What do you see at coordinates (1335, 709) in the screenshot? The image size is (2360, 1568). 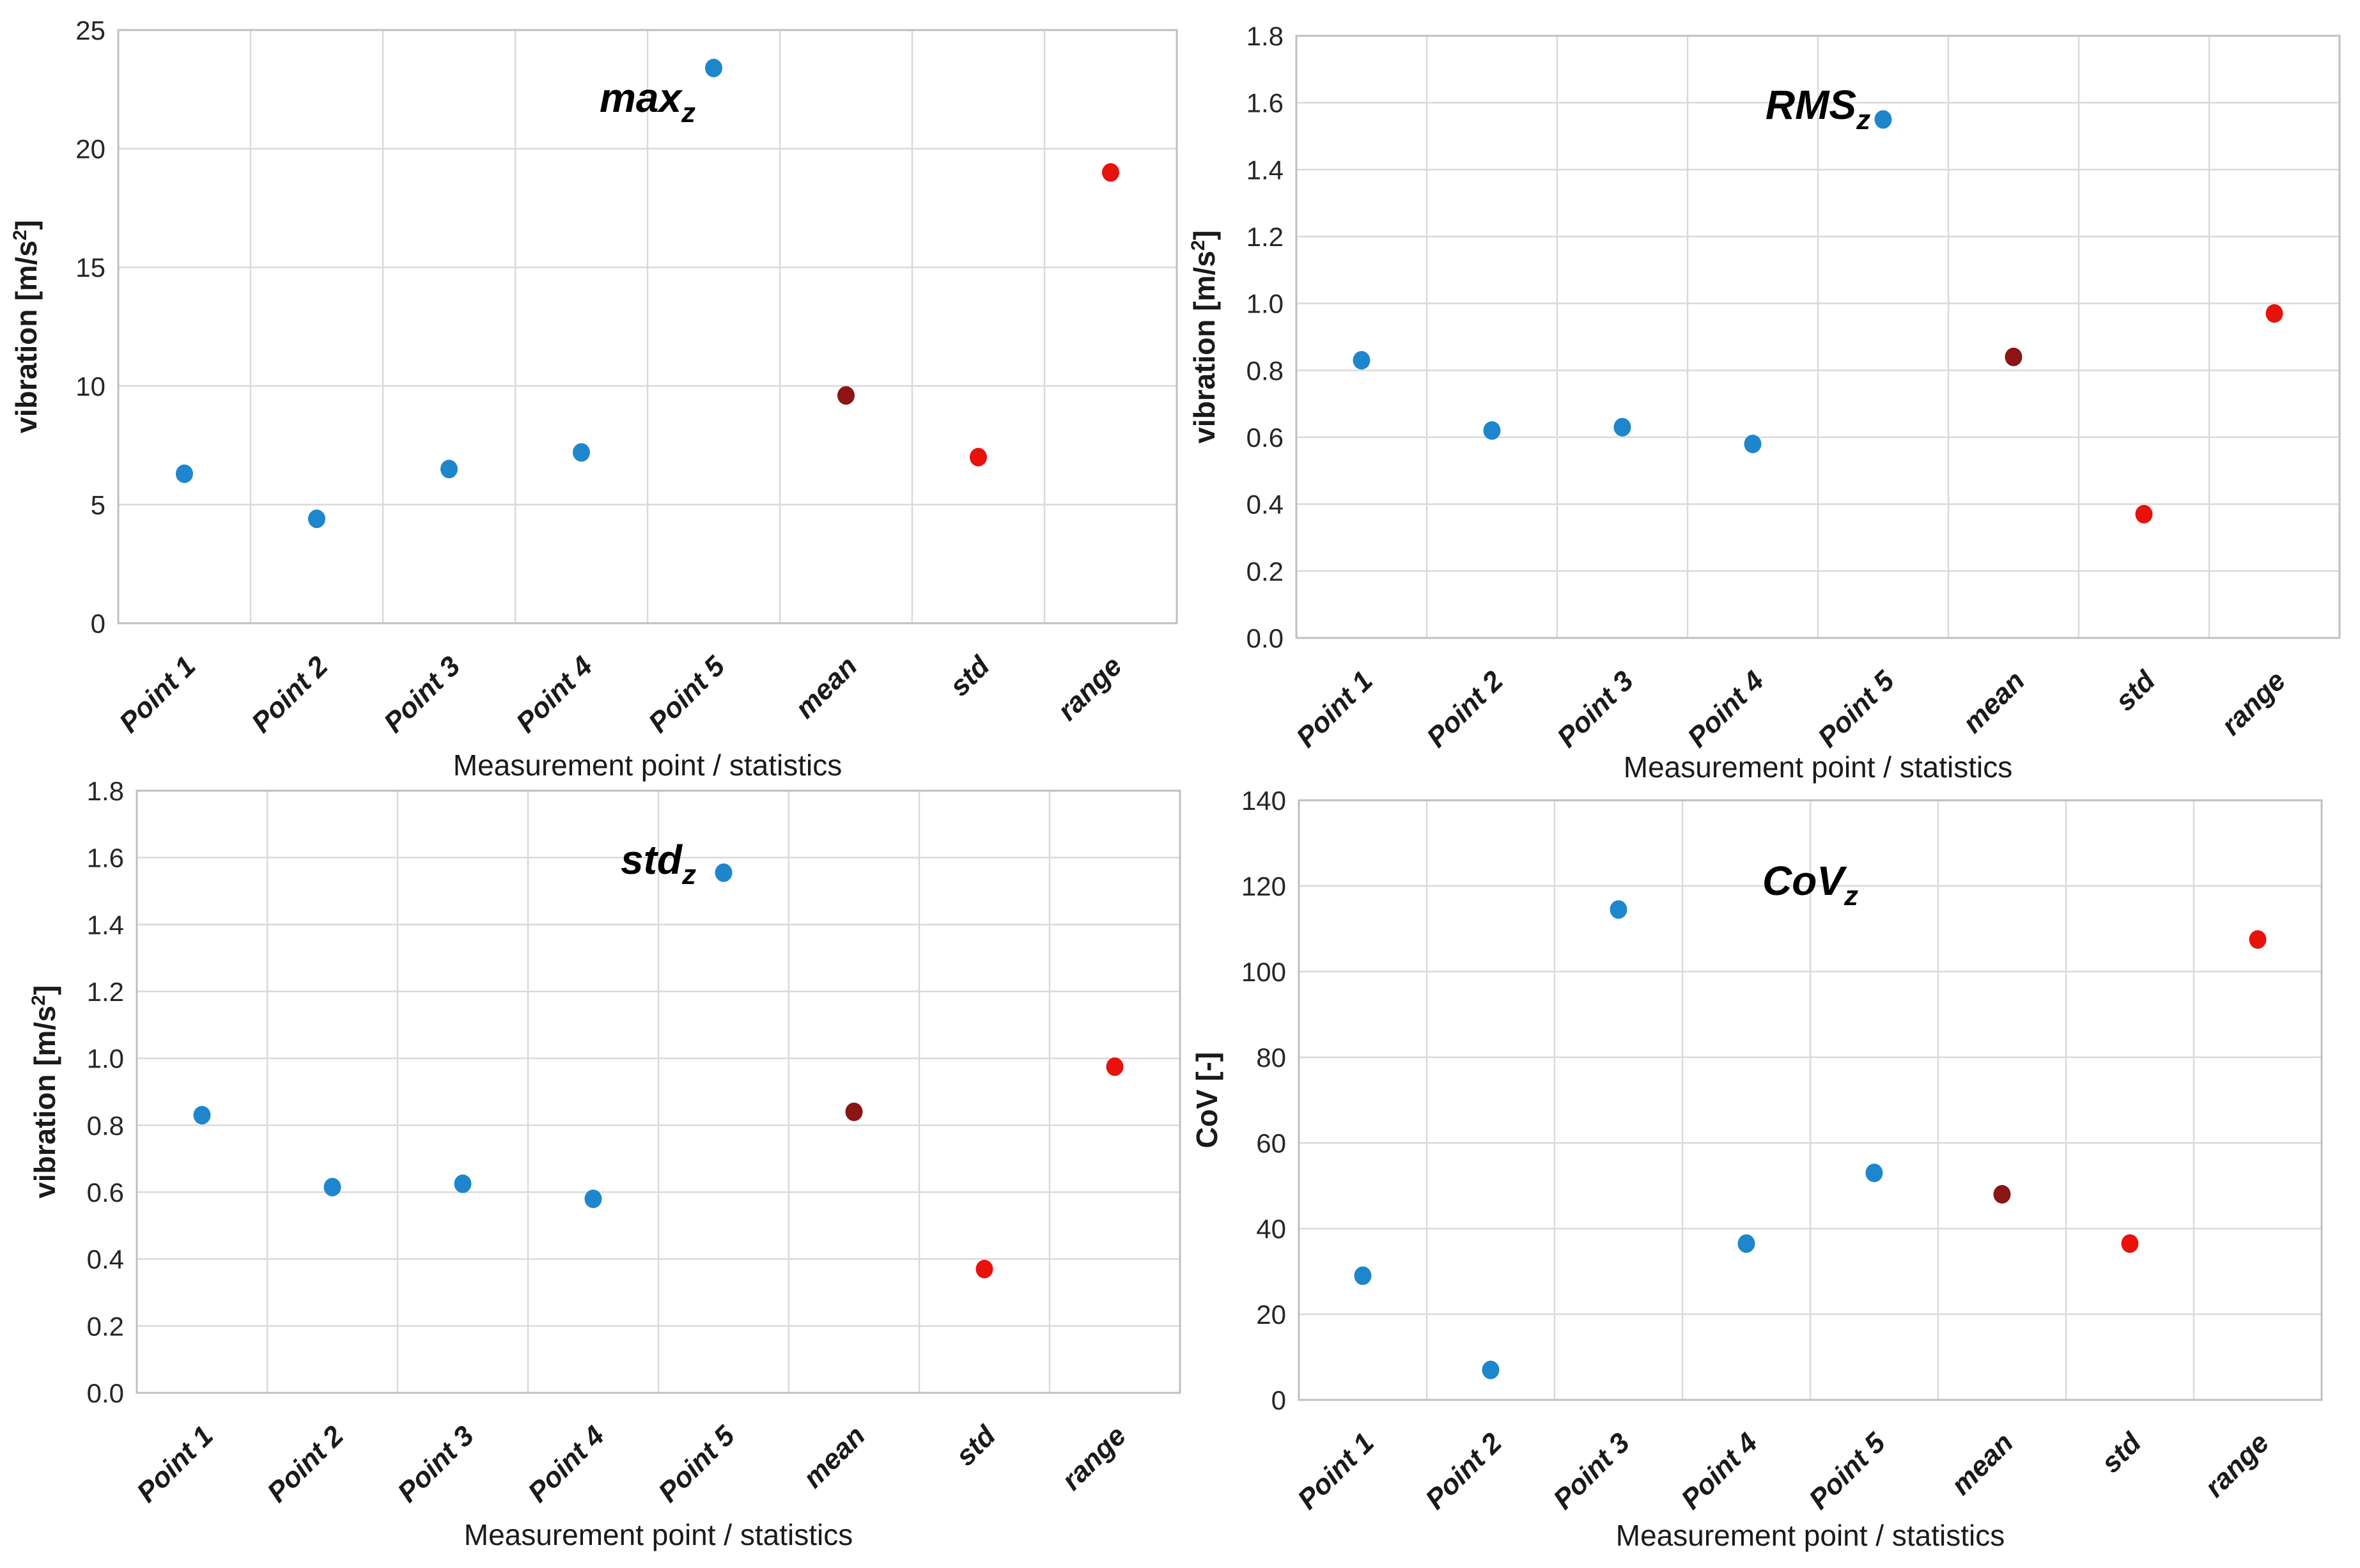 I see `x-category-label: Point 1` at bounding box center [1335, 709].